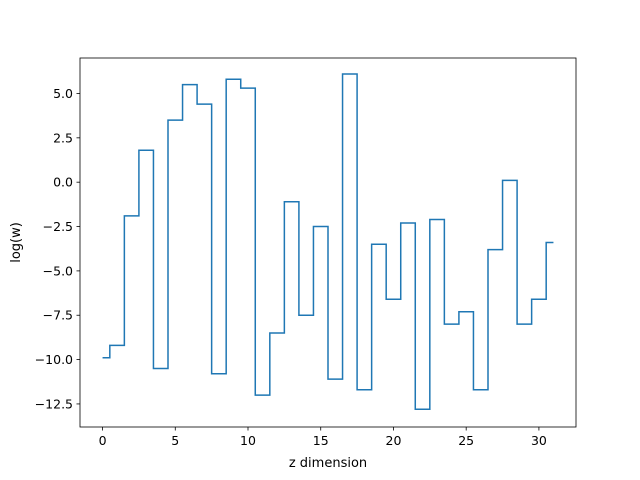 This screenshot has width=640, height=480. I want to click on x-tick-label: 5, so click(175, 440).